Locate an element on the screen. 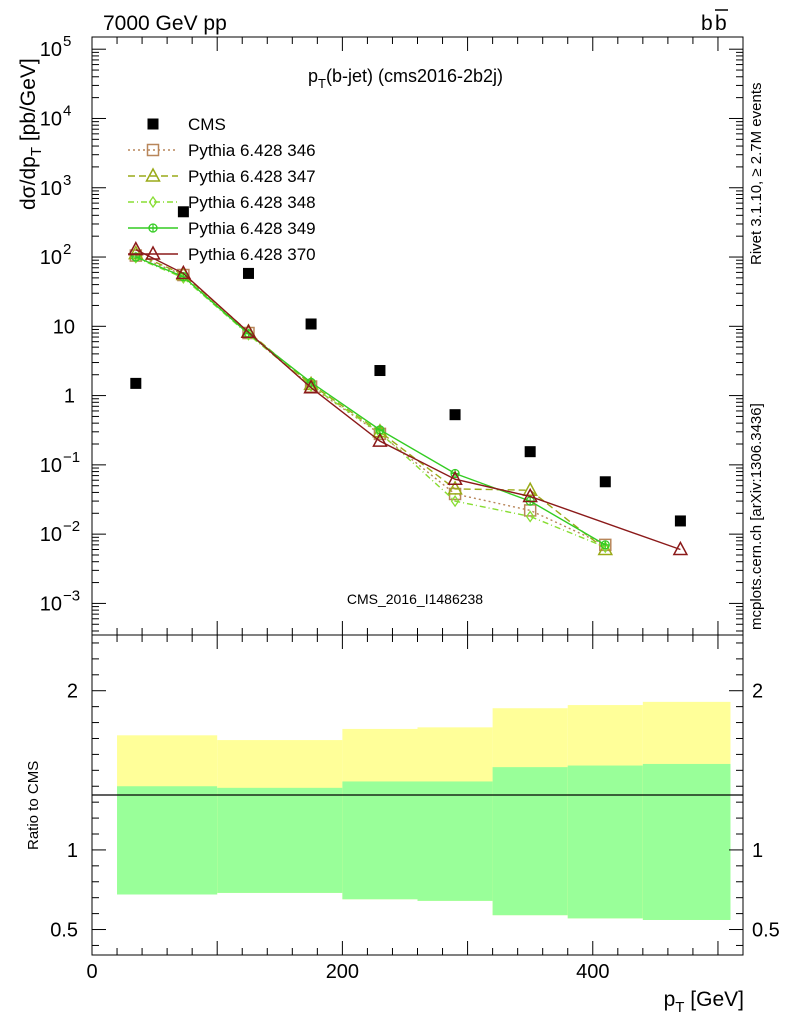 Image resolution: width=786 pixels, height=1024 pixels. chart-title: pT(b-jet) (cms2016-2b2j) is located at coordinates (405, 78).